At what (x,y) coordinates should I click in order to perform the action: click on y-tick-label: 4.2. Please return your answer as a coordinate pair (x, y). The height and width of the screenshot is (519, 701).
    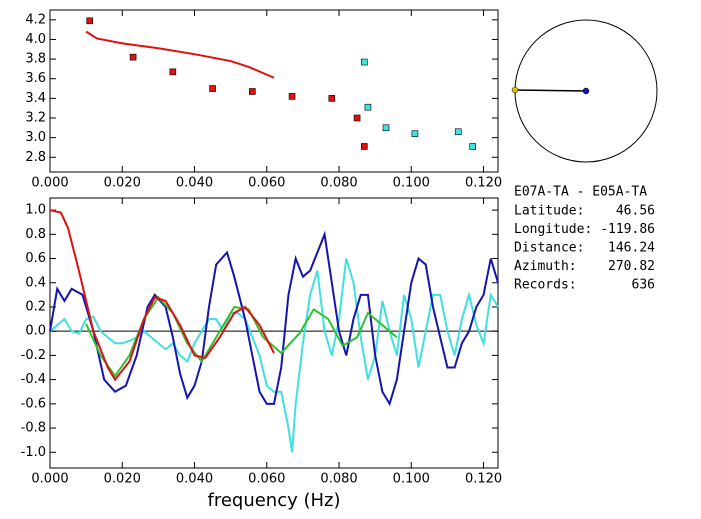
    Looking at the image, I should click on (35, 19).